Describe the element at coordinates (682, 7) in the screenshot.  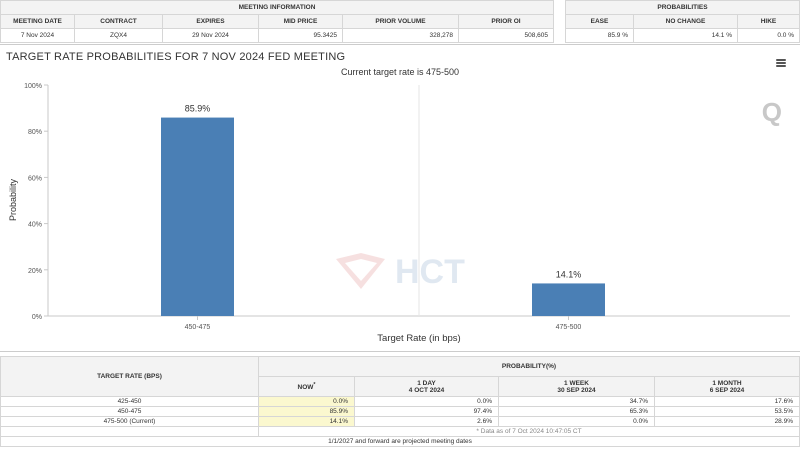
I see `probabilities-heading: PROBABILITIES` at that location.